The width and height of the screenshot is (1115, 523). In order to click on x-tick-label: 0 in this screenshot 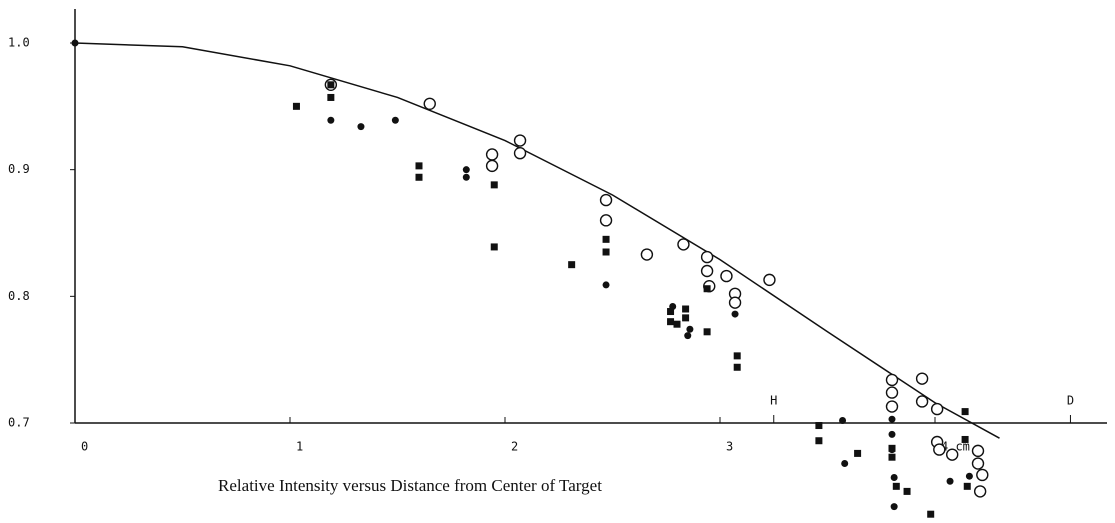, I will do `click(84, 447)`.